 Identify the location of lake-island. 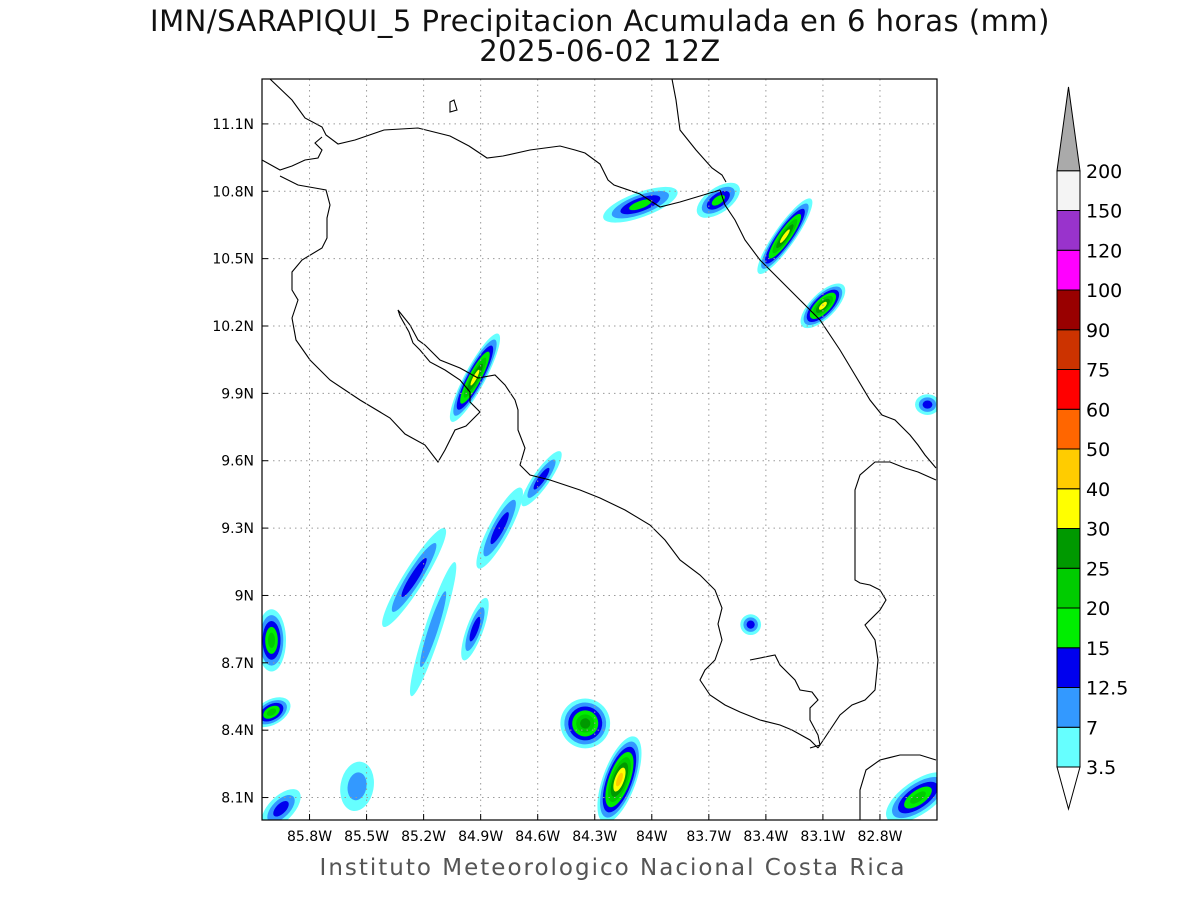
(453, 106).